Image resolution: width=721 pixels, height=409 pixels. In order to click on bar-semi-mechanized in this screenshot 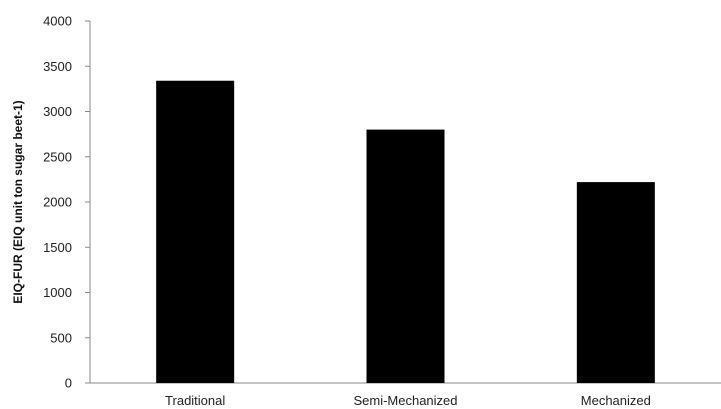, I will do `click(405, 256)`.